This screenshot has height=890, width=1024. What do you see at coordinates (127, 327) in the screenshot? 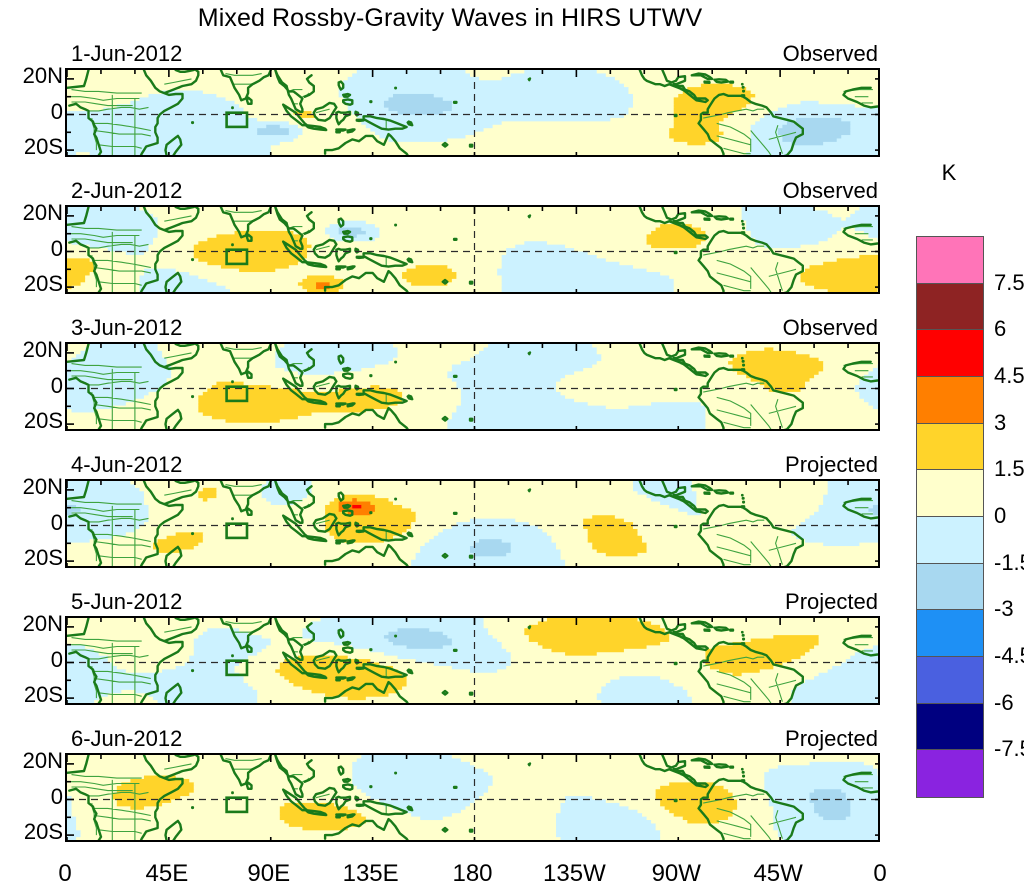
I see `panel-date-label: 3-Jun-2012` at bounding box center [127, 327].